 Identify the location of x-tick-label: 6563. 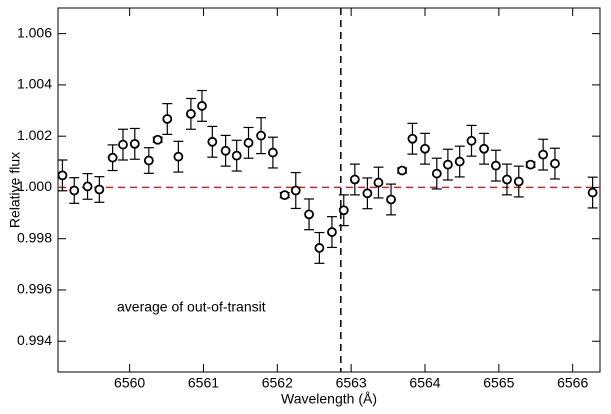
(351, 383).